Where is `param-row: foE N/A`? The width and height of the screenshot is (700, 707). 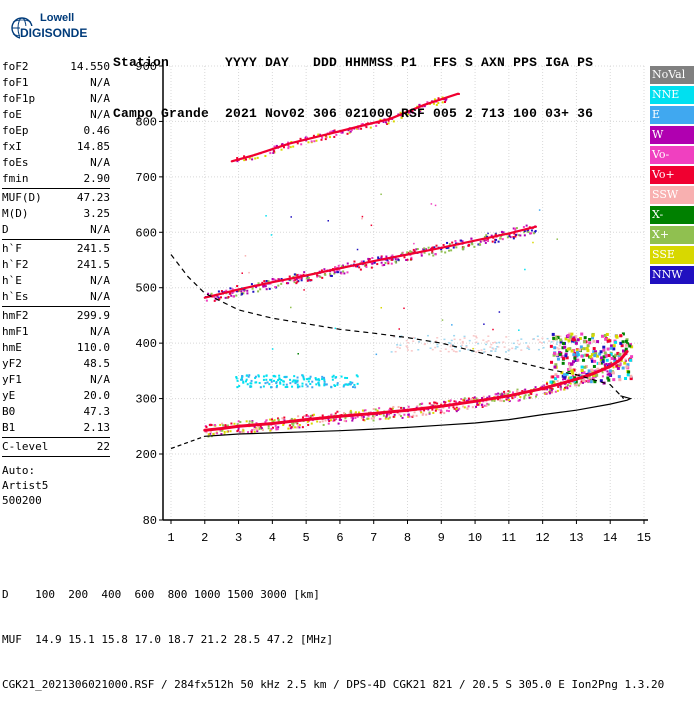 param-row: foE N/A is located at coordinates (56, 115).